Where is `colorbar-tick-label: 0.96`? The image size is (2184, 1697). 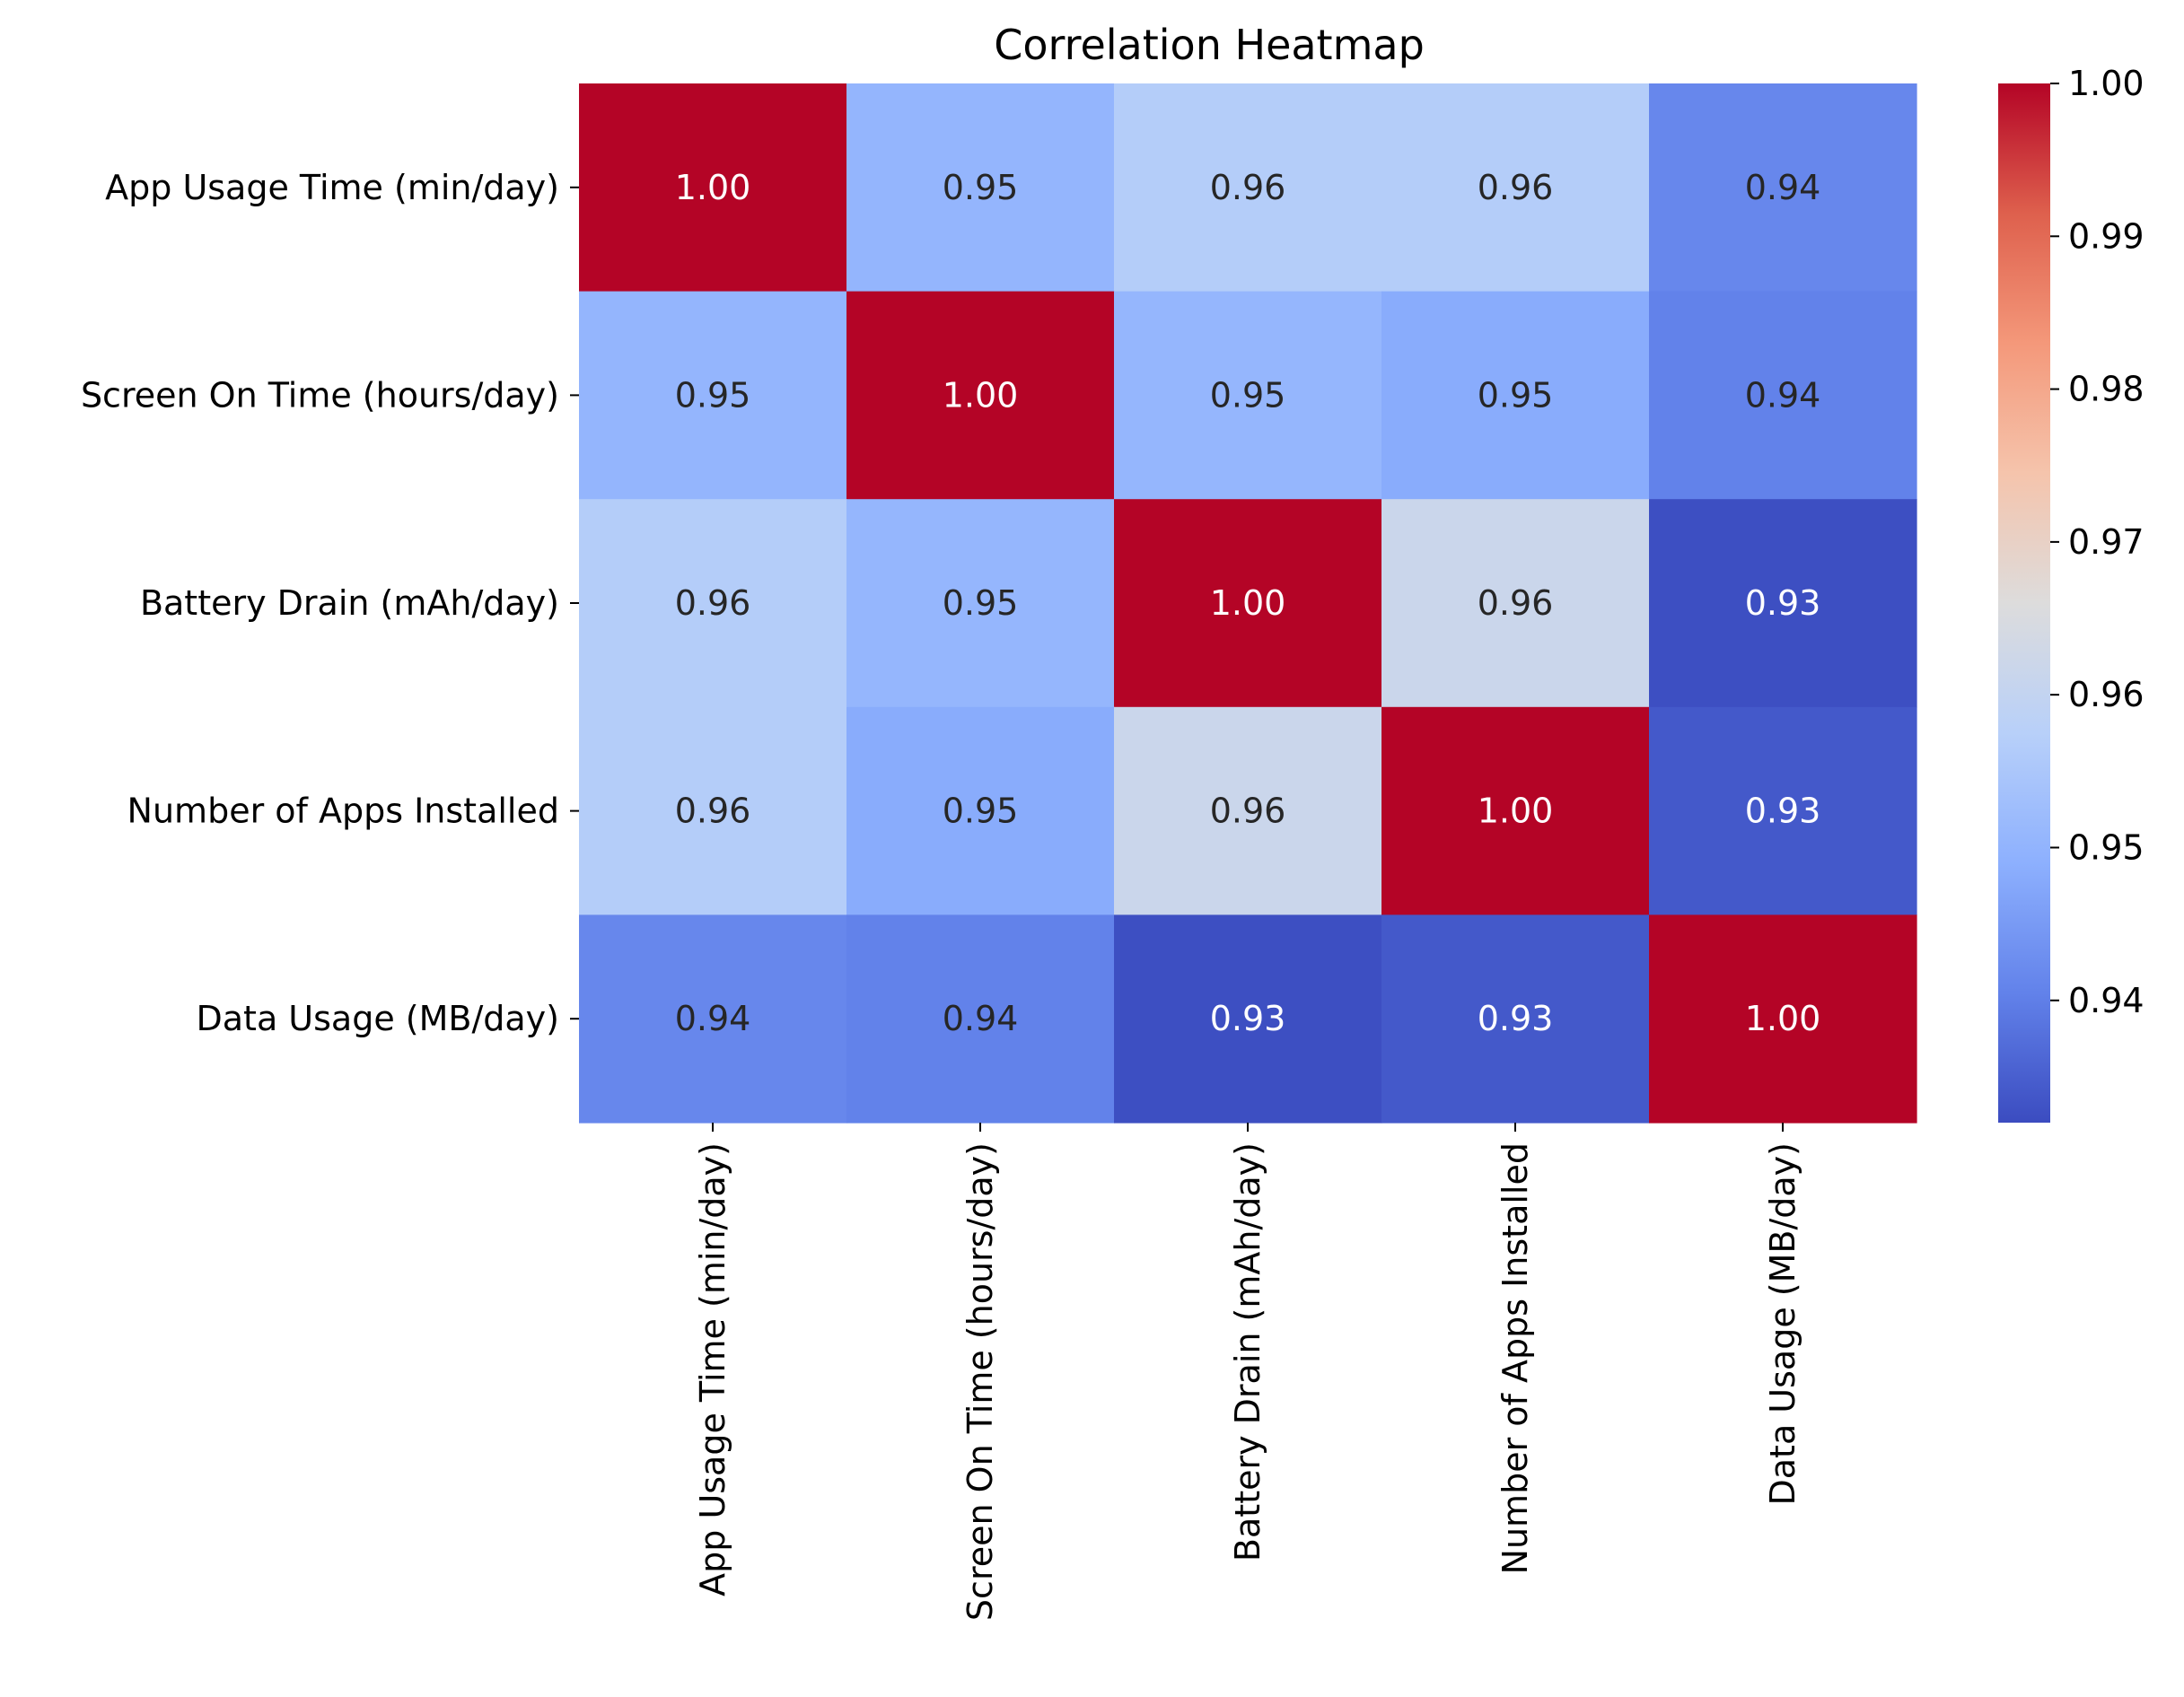
colorbar-tick-label: 0.96 is located at coordinates (2106, 694).